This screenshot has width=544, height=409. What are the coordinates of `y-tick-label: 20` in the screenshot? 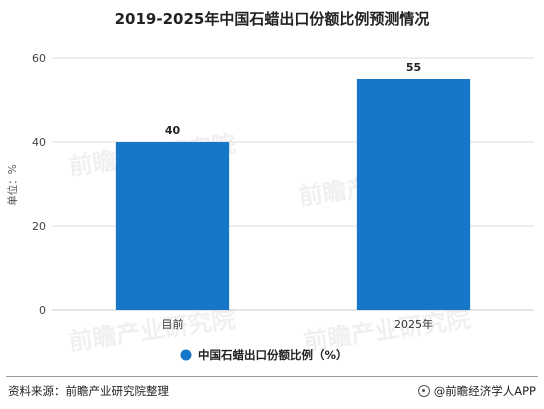 It's located at (39, 226).